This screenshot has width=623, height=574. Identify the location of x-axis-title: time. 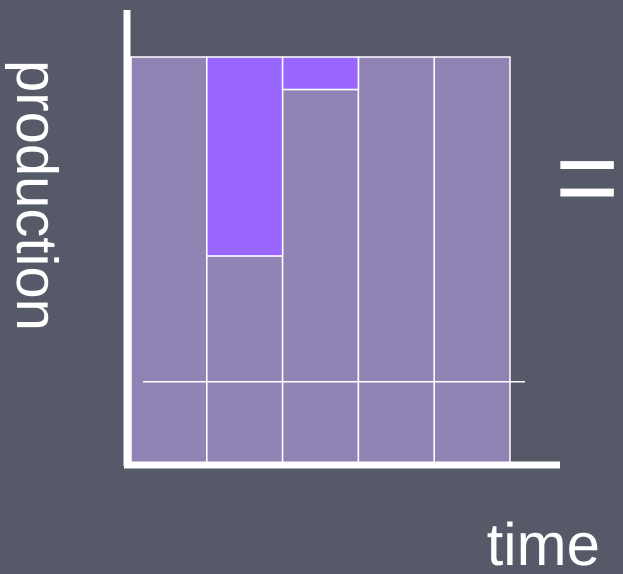
(543, 542).